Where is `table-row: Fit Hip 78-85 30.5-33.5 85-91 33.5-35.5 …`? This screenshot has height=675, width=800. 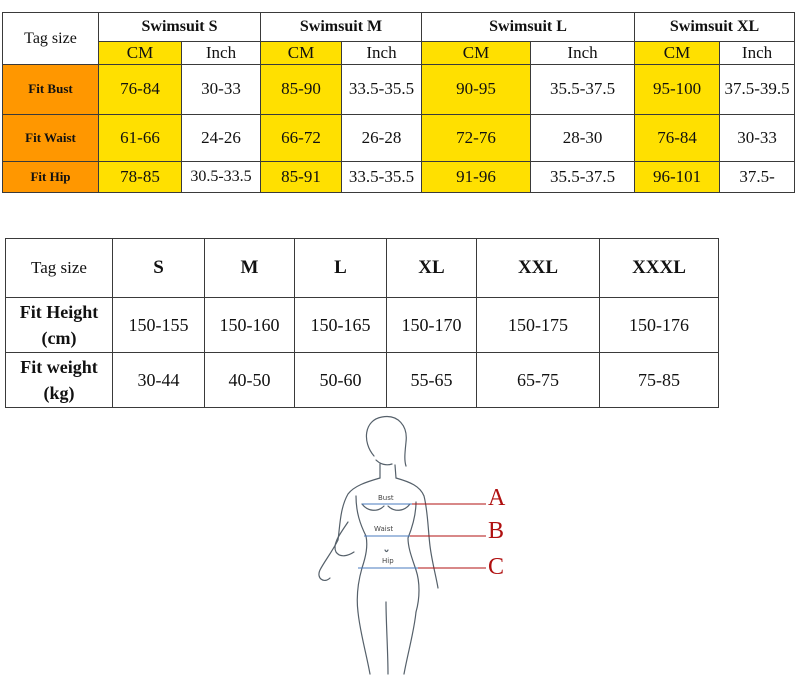
table-row: Fit Hip 78-85 30.5-33.5 85-91 33.5-35.5 … is located at coordinates (399, 177).